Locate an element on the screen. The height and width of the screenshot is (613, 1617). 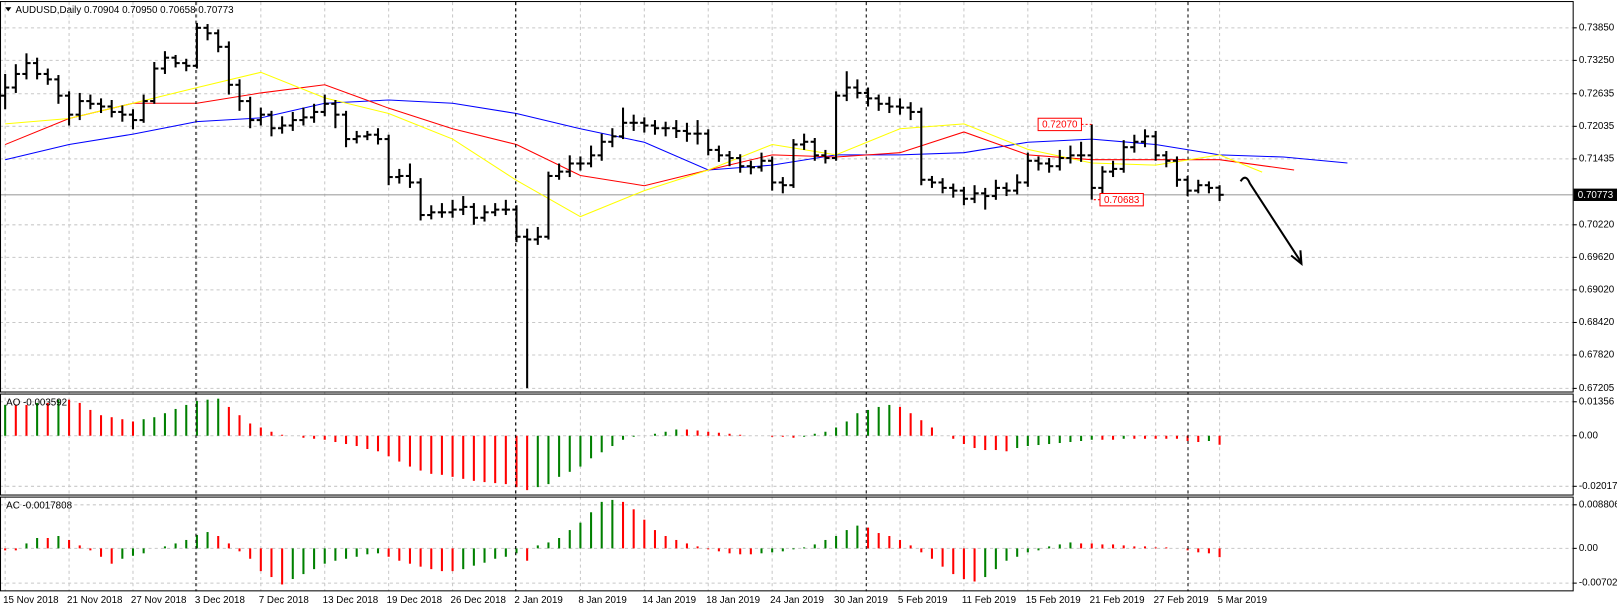
y-tick-label: 0.70220 is located at coordinates (1597, 224).